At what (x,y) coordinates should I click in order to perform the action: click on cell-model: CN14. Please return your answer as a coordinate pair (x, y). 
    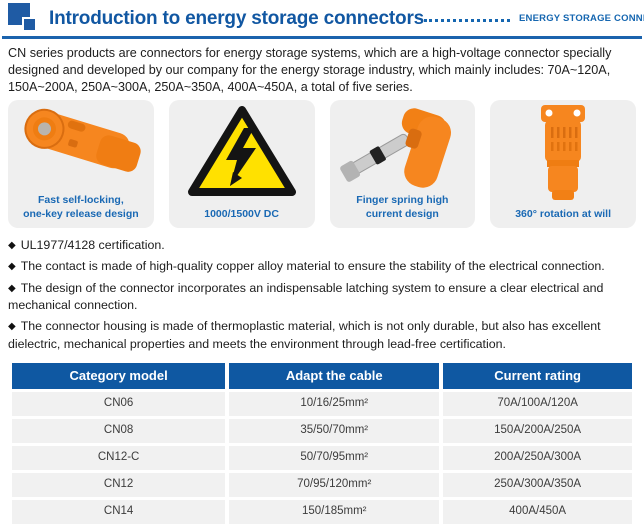
    Looking at the image, I should click on (119, 511).